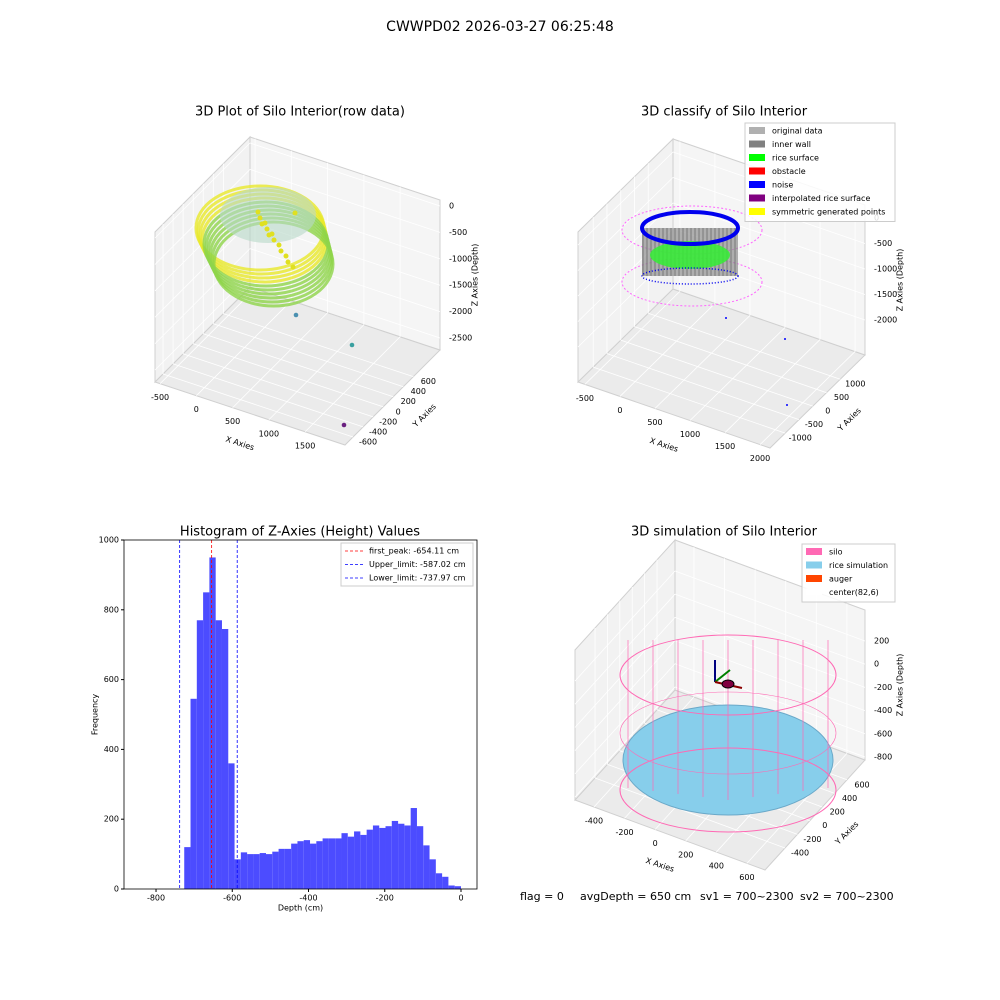 The width and height of the screenshot is (1000, 1000). I want to click on legend-label: auger, so click(841, 579).